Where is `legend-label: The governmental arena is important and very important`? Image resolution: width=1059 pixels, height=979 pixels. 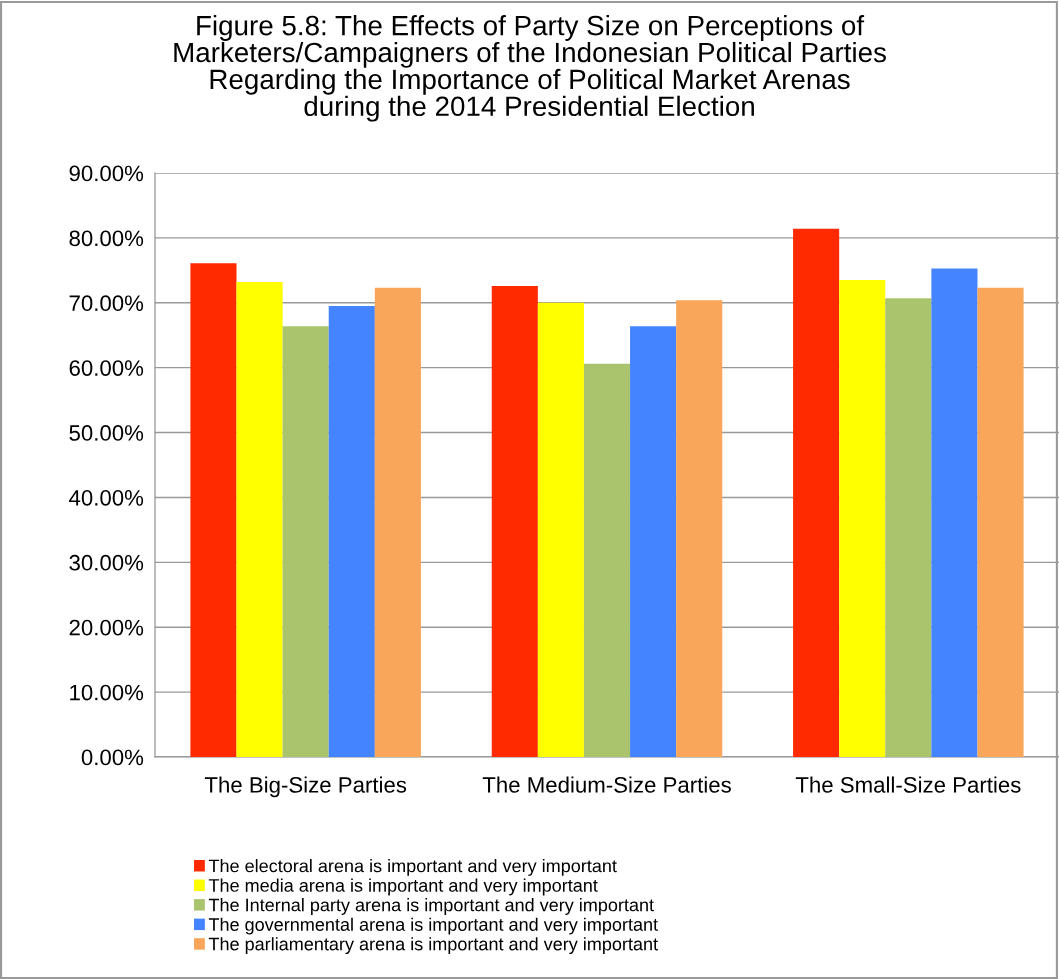
legend-label: The governmental arena is important and very important is located at coordinates (433, 926).